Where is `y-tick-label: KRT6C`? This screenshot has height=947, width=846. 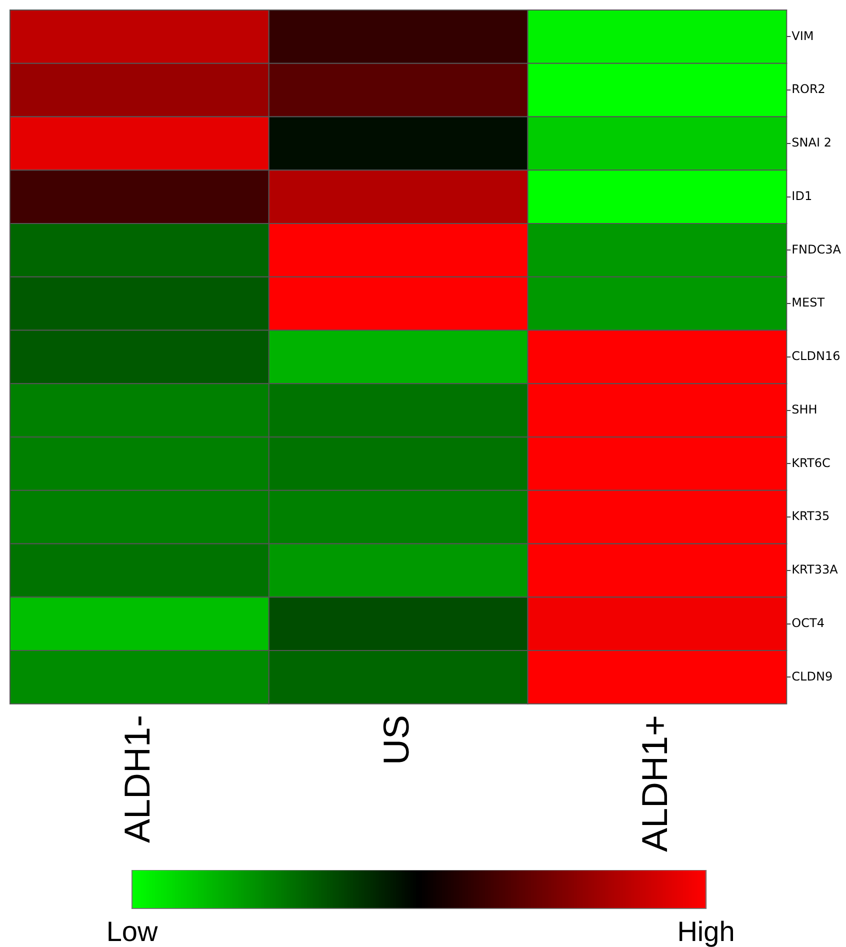
y-tick-label: KRT6C is located at coordinates (811, 463).